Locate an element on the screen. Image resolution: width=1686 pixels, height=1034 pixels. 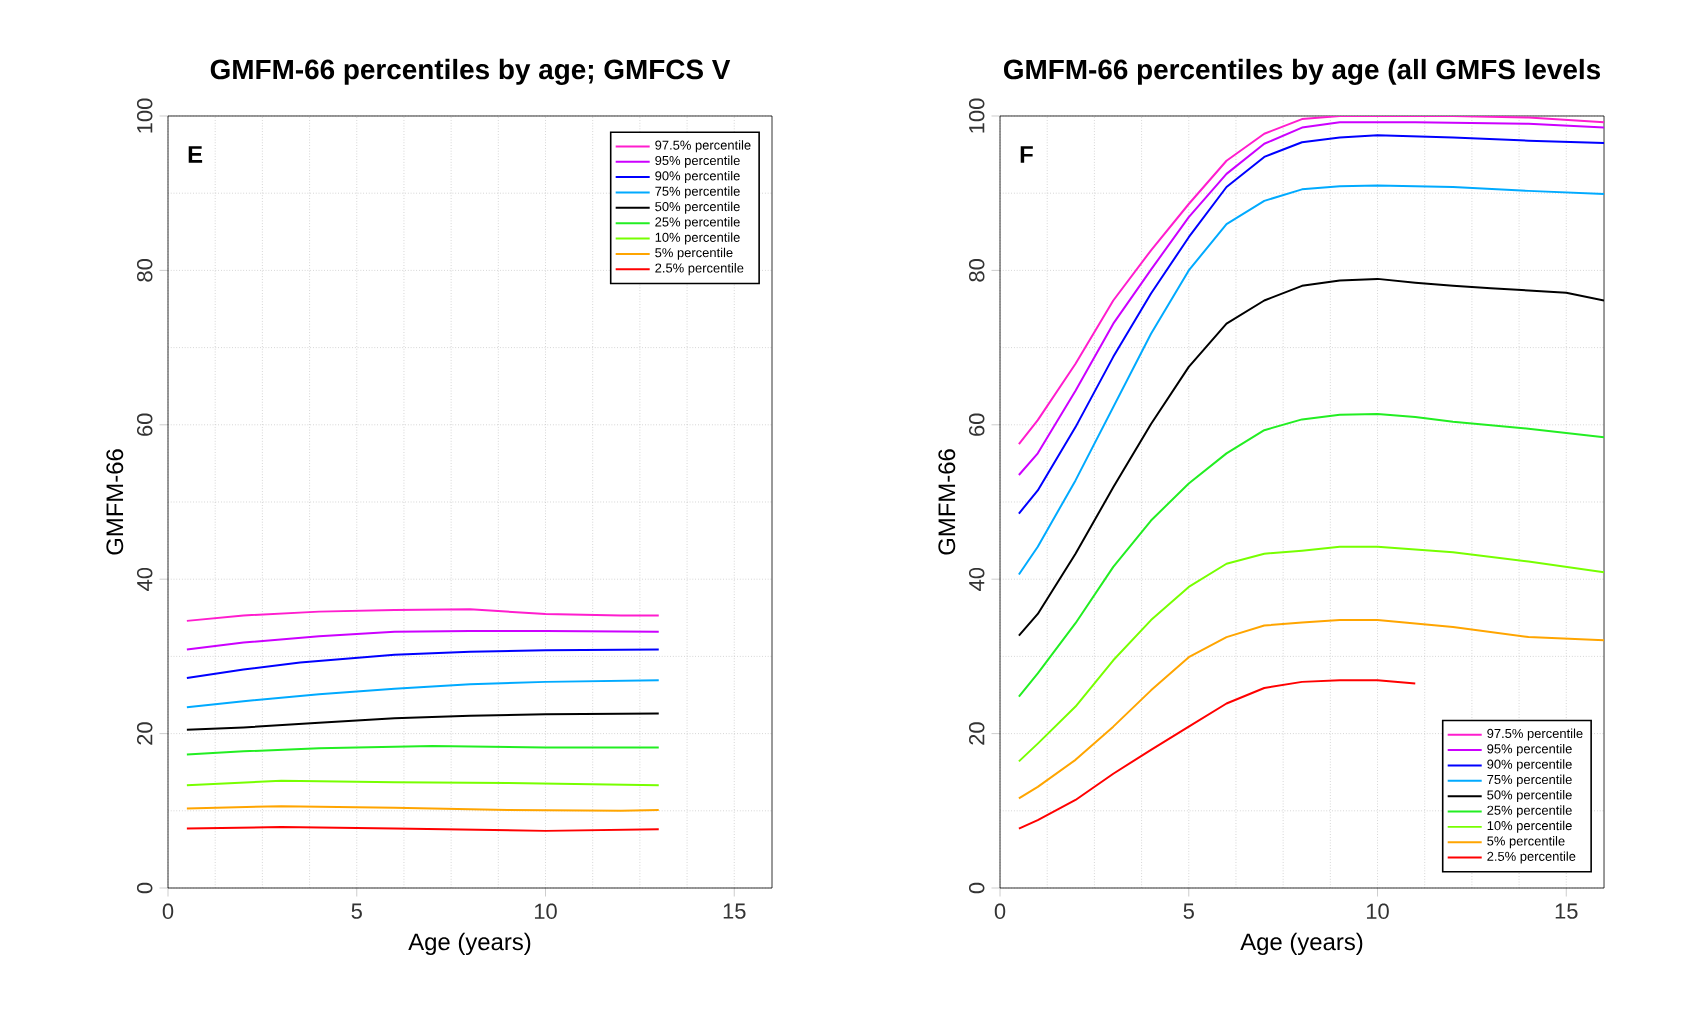
chart-title: GMFM-66 percentiles by age (all GMFS levels is located at coordinates (1302, 71).